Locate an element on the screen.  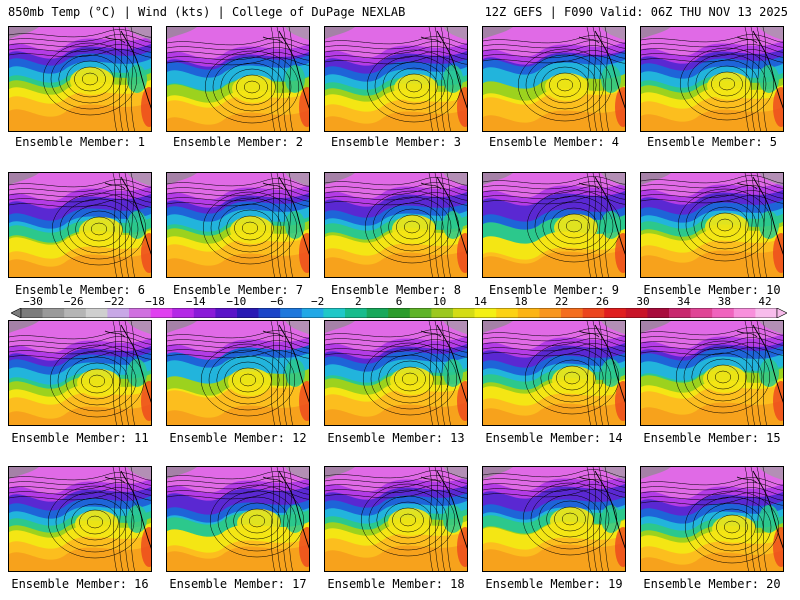
ensemble-member-label: Ensemble Member: 12 is located at coordinates (238, 438).